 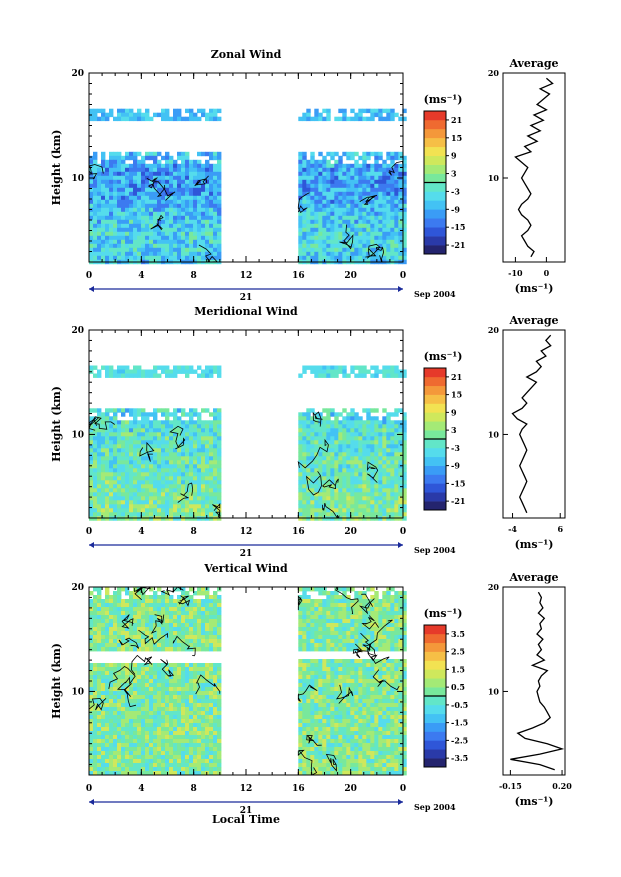 I want to click on x-tick-label: 4, so click(x=141, y=532).